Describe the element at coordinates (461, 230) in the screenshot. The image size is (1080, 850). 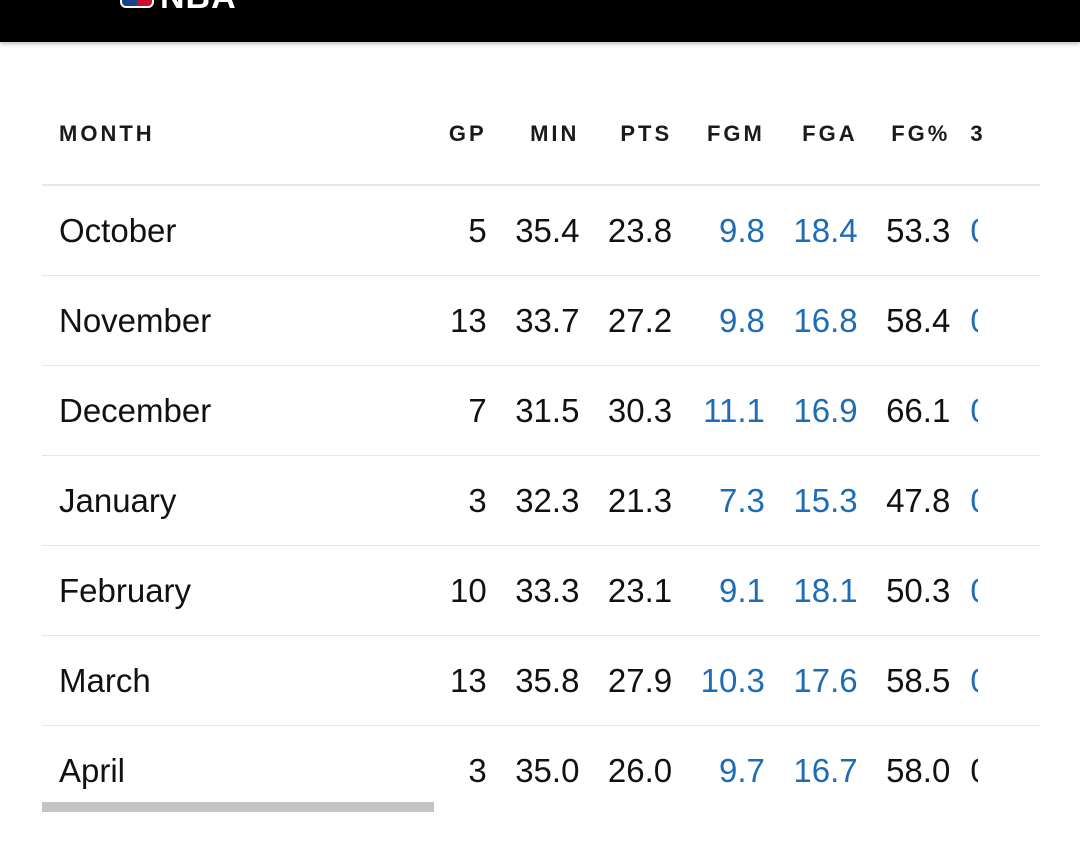
I see `gp-cell: 5` at that location.